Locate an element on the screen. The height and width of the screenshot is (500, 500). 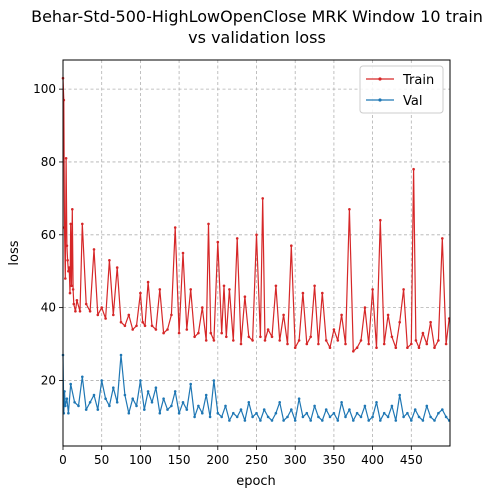
x-tick-label: 50 is located at coordinates (101, 460).